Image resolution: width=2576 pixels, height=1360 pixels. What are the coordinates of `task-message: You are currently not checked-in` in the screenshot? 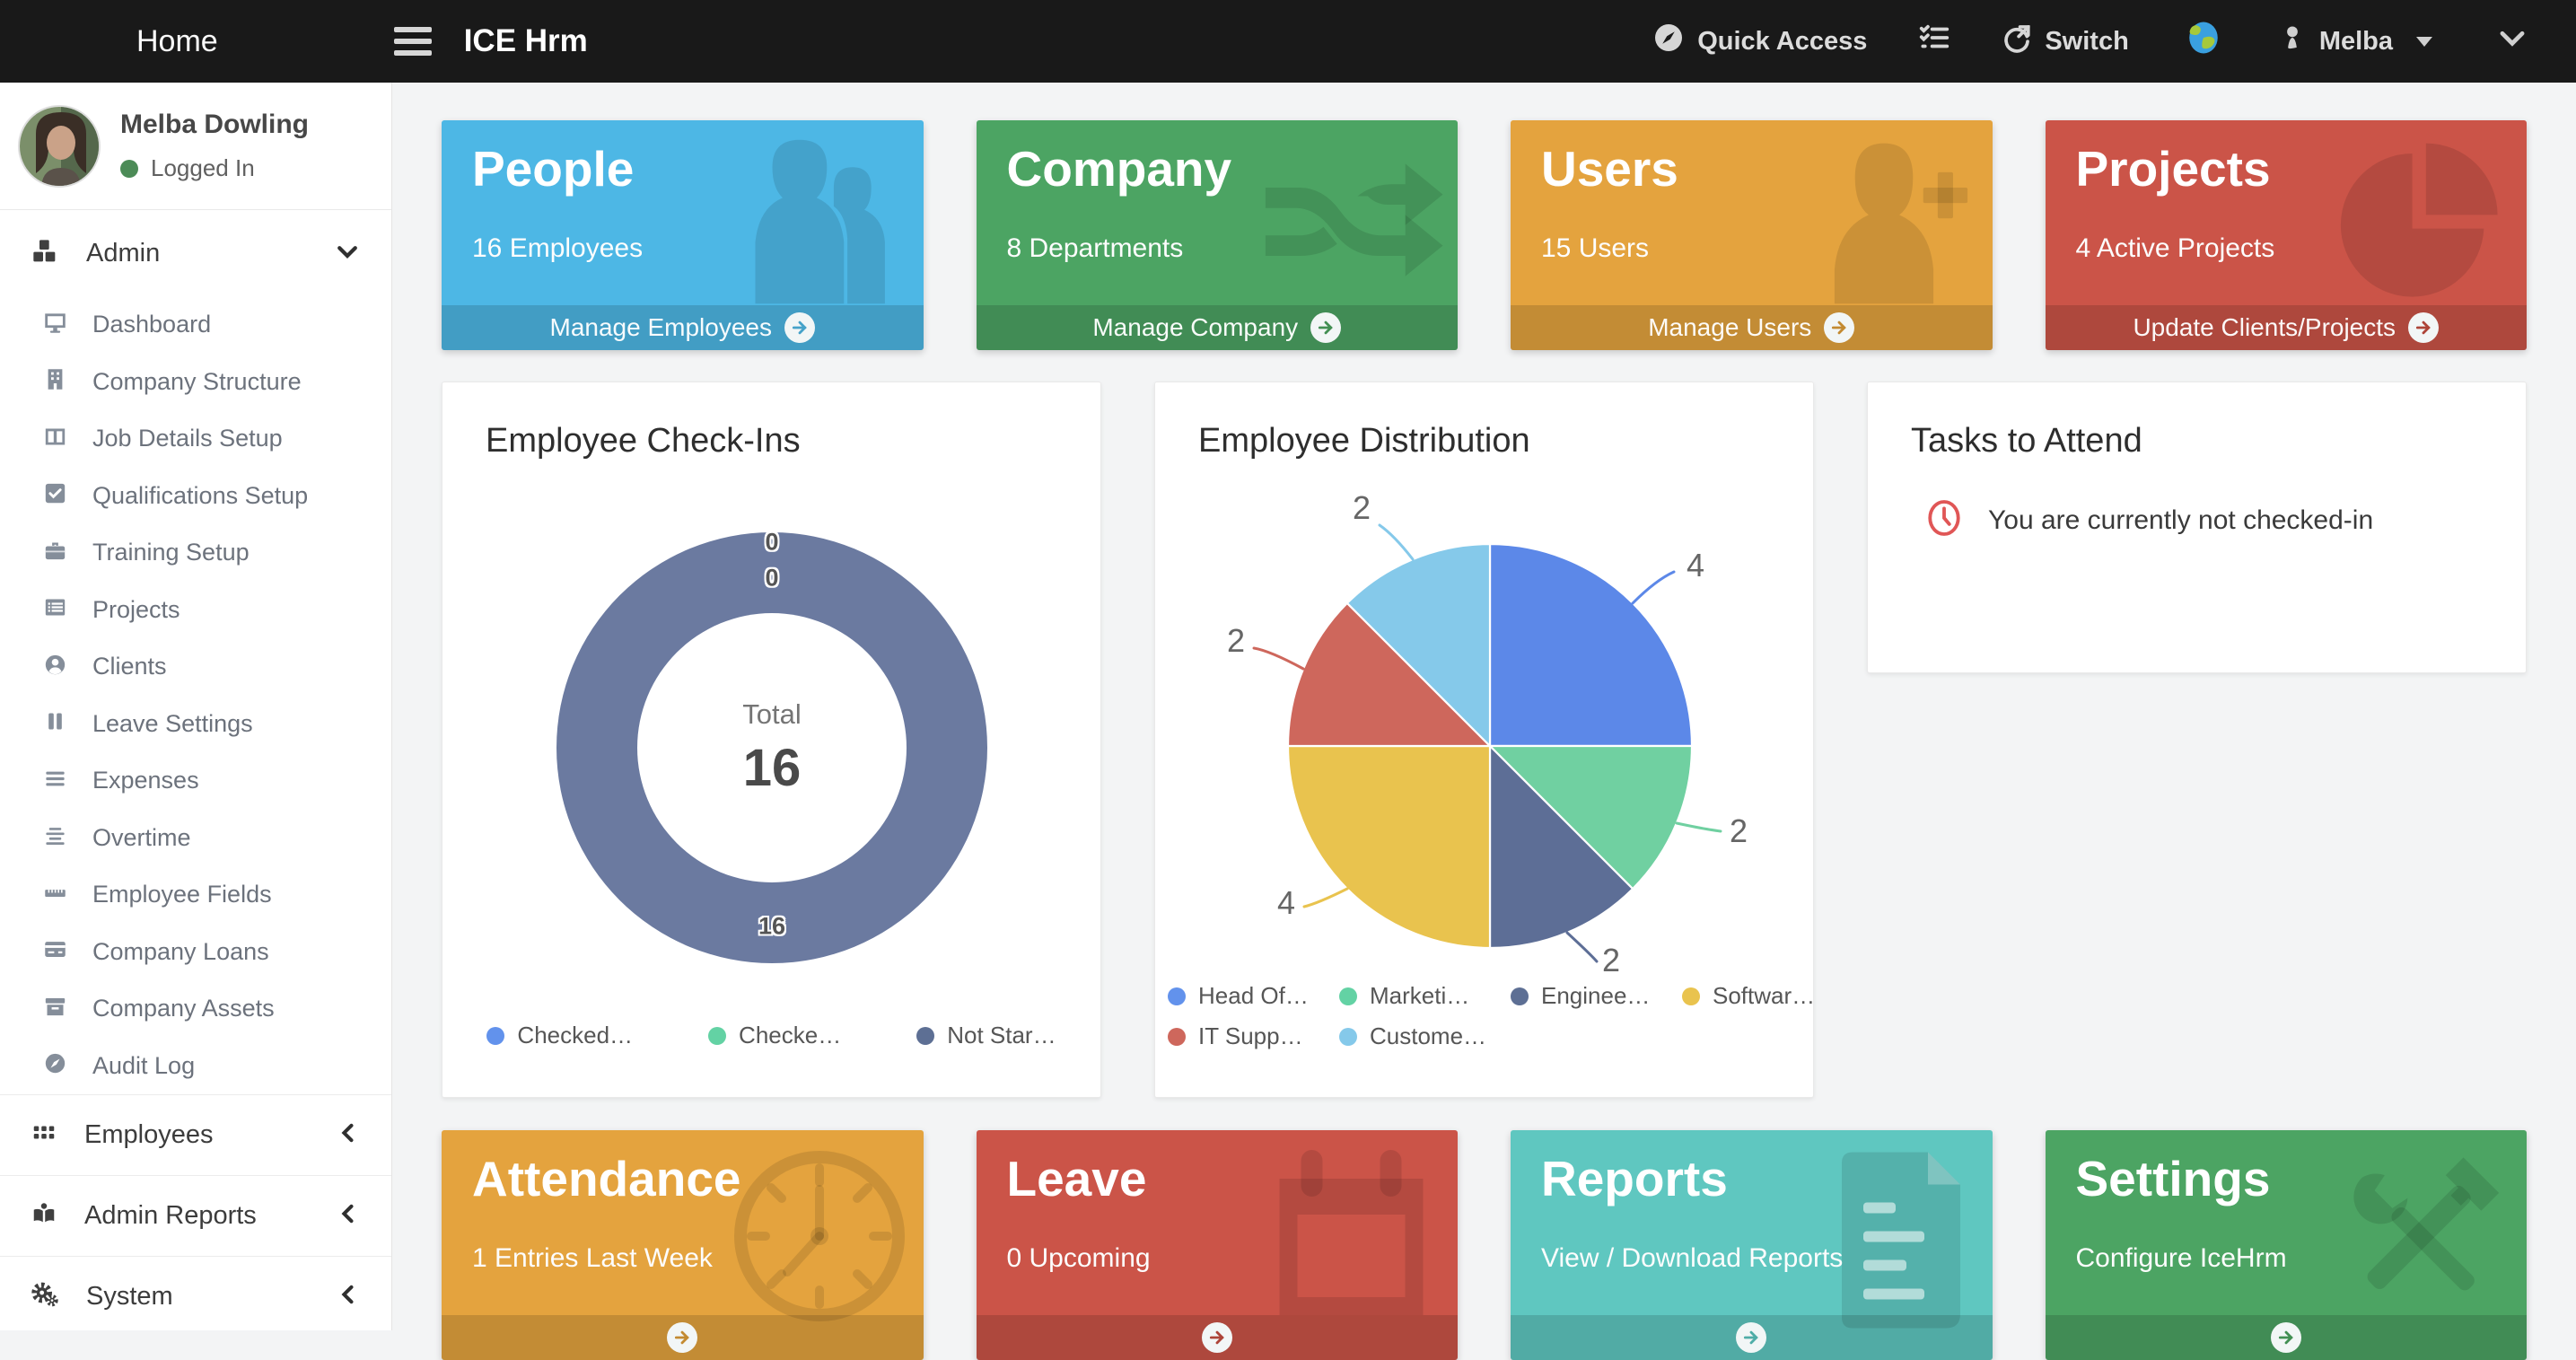 It's located at (2181, 520).